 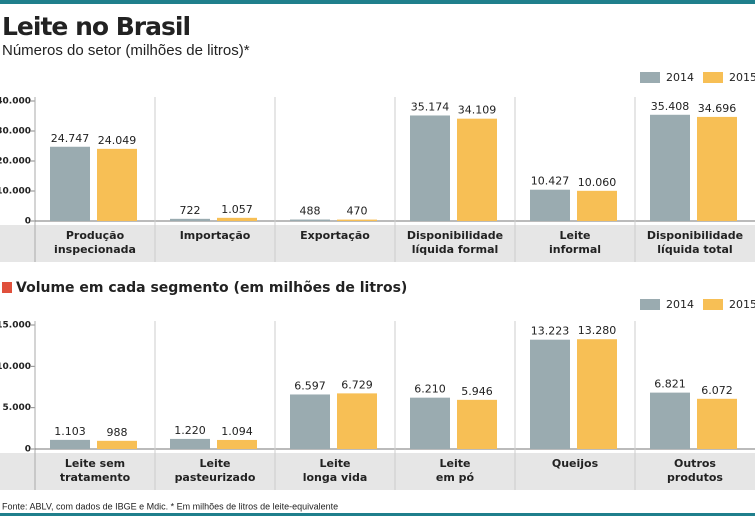 What do you see at coordinates (455, 477) in the screenshot?
I see `category-label: em pó` at bounding box center [455, 477].